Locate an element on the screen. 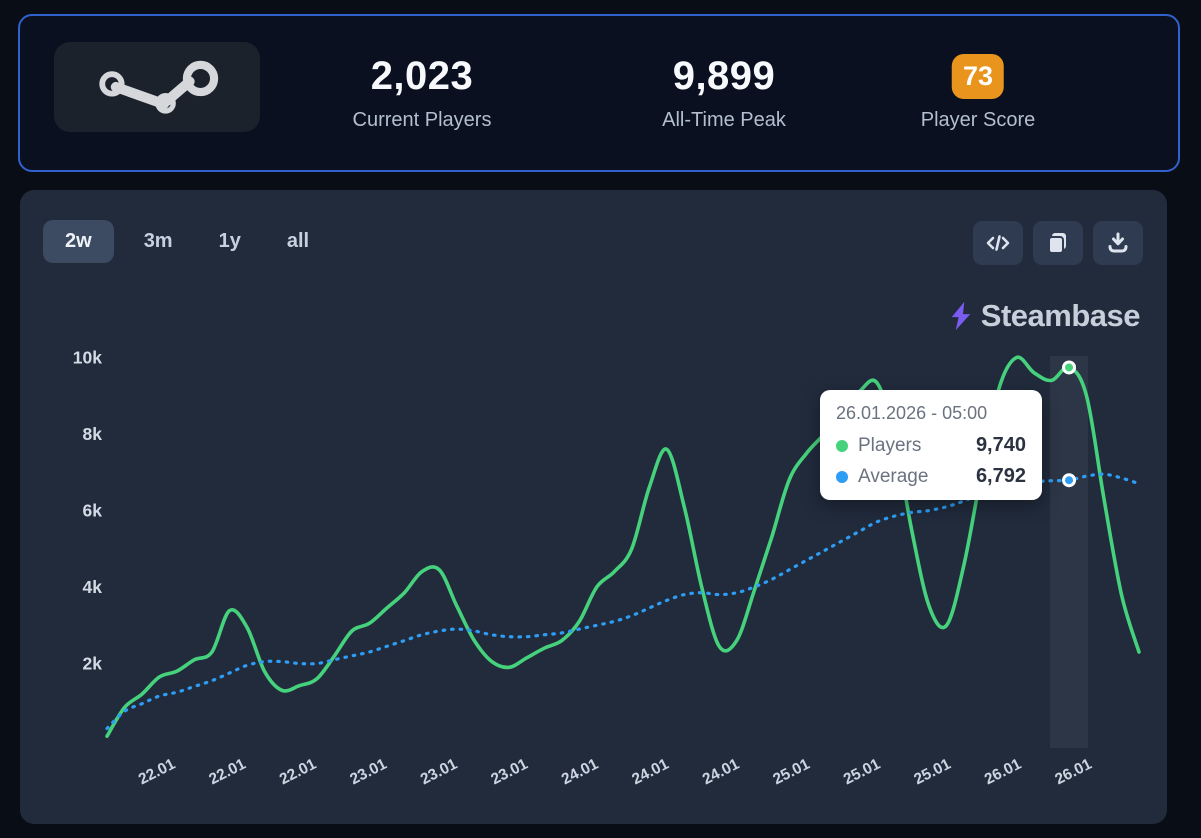 This screenshot has height=838, width=1201. range-selector: 2w 3m 1y all is located at coordinates (184, 241).